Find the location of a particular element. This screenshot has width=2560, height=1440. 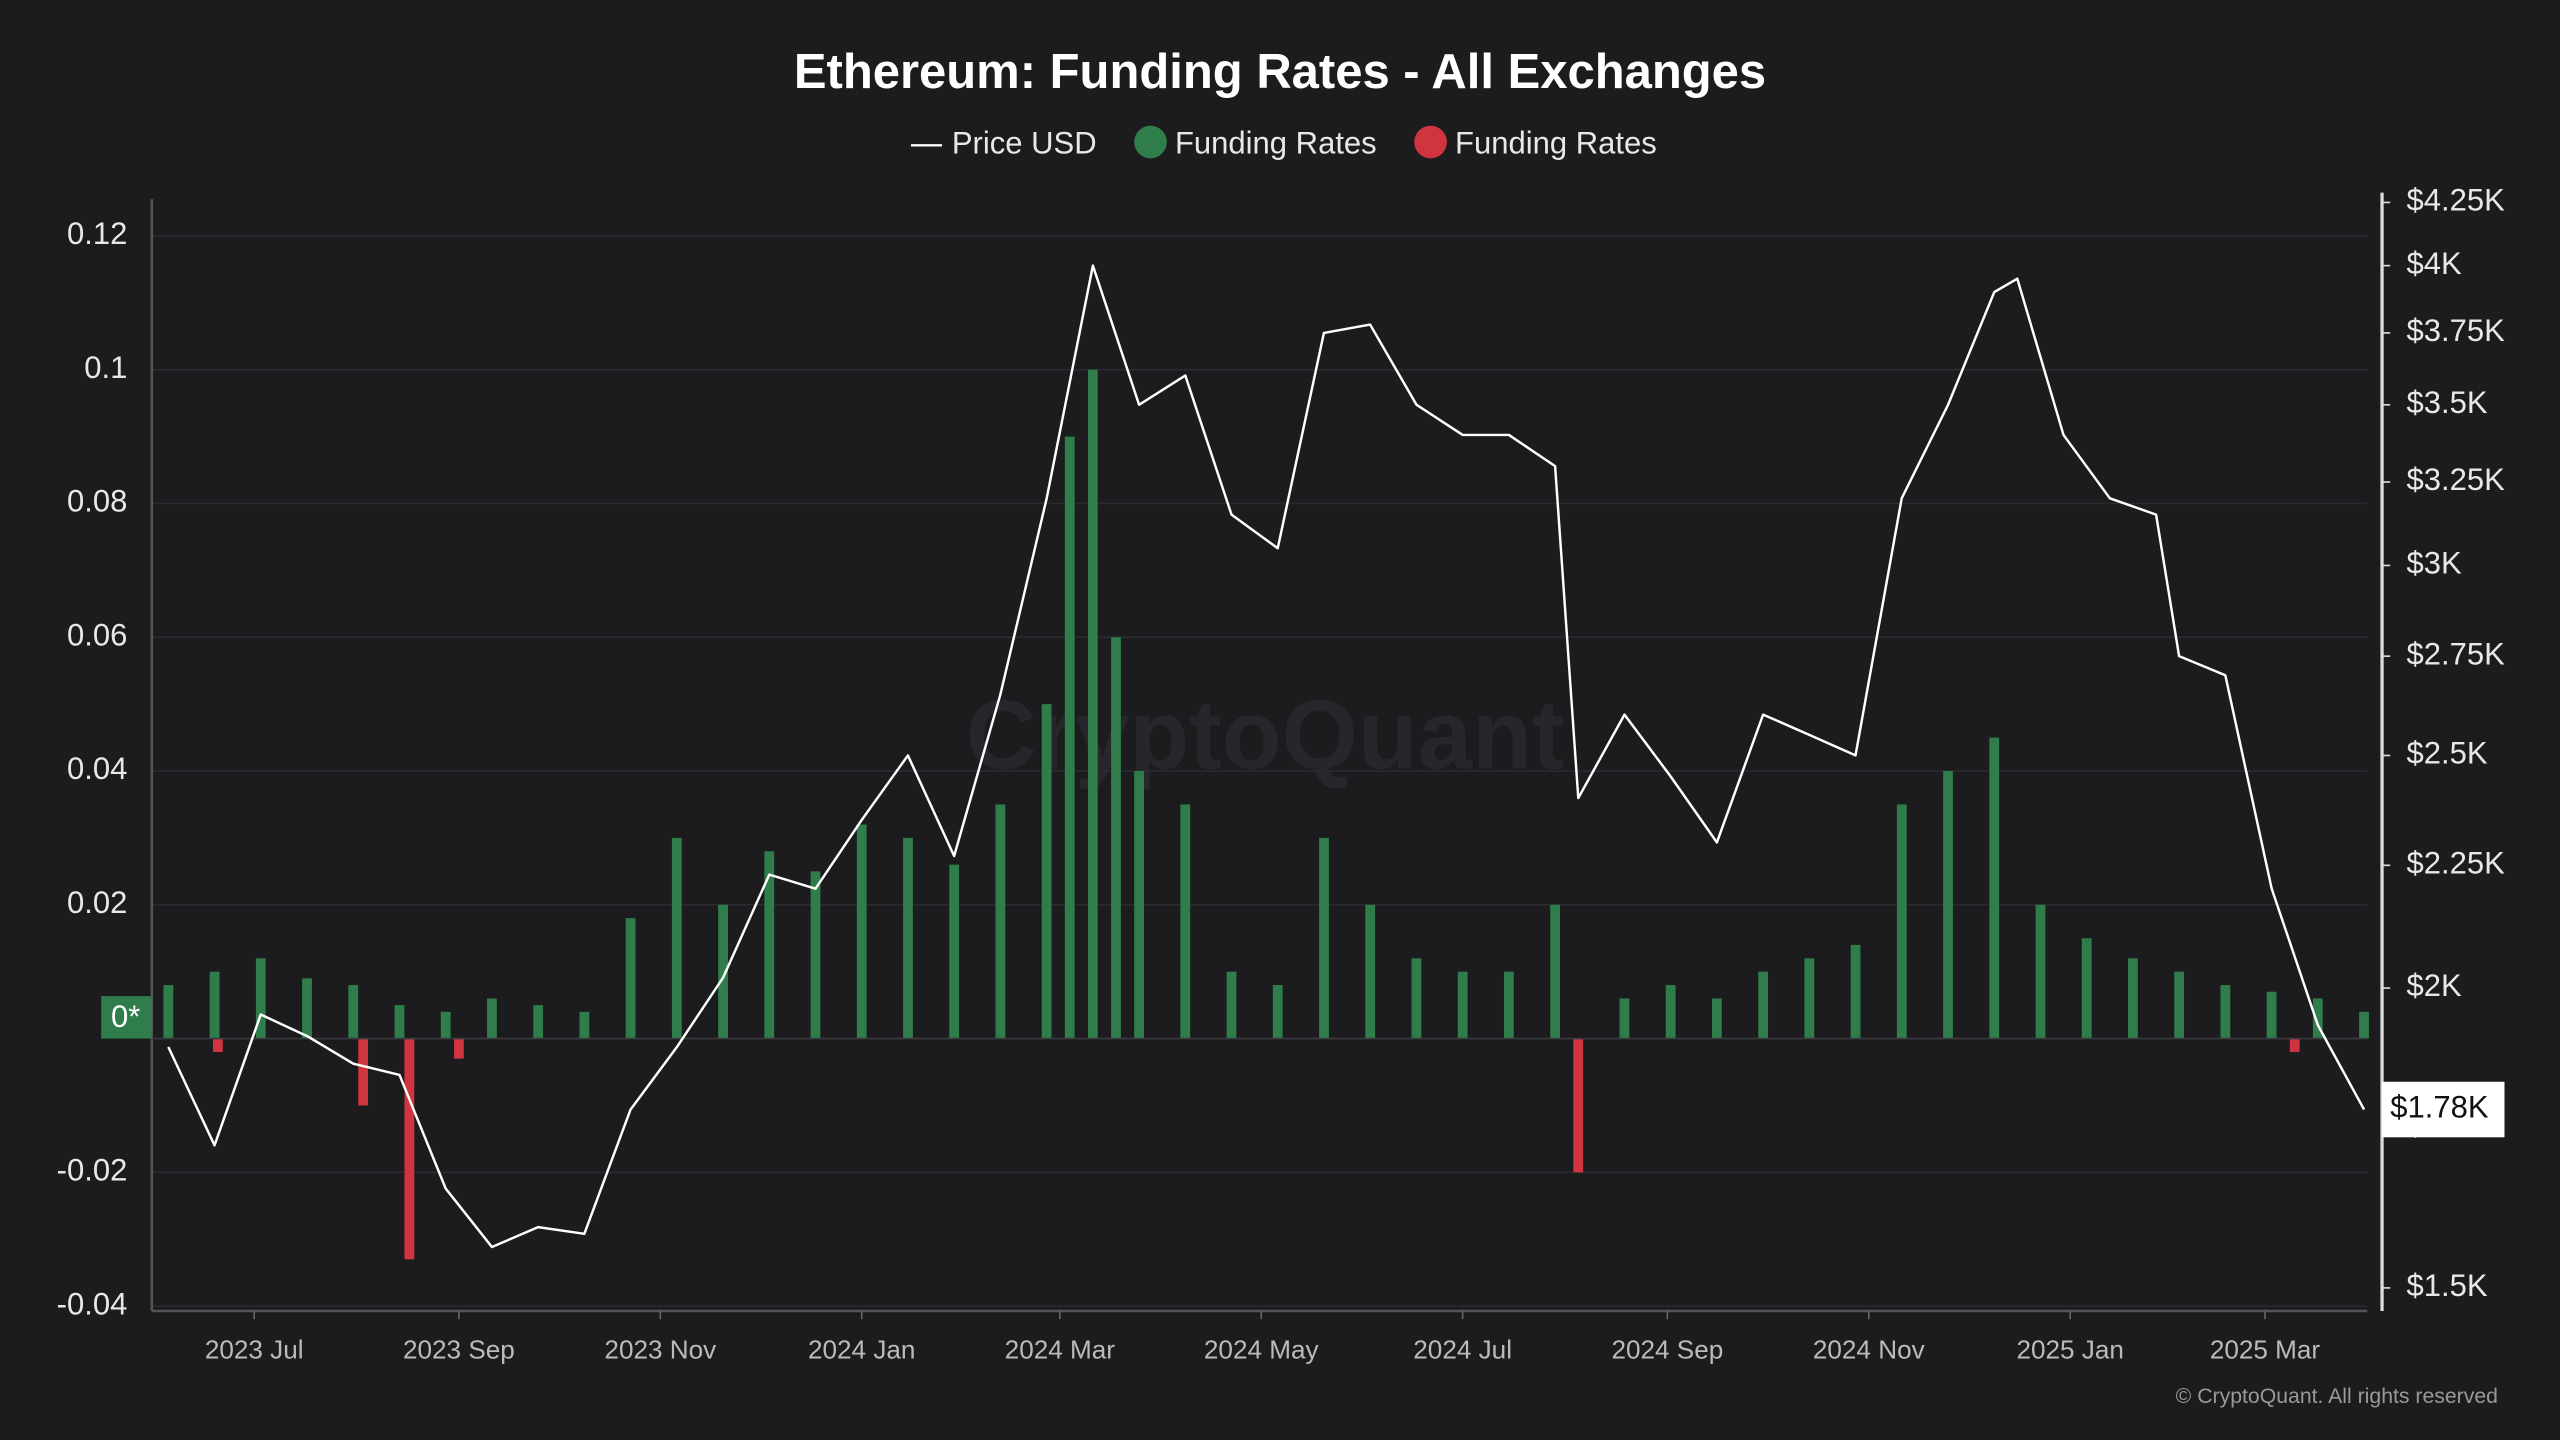

watermark: CryptoQuant is located at coordinates (1265, 735).